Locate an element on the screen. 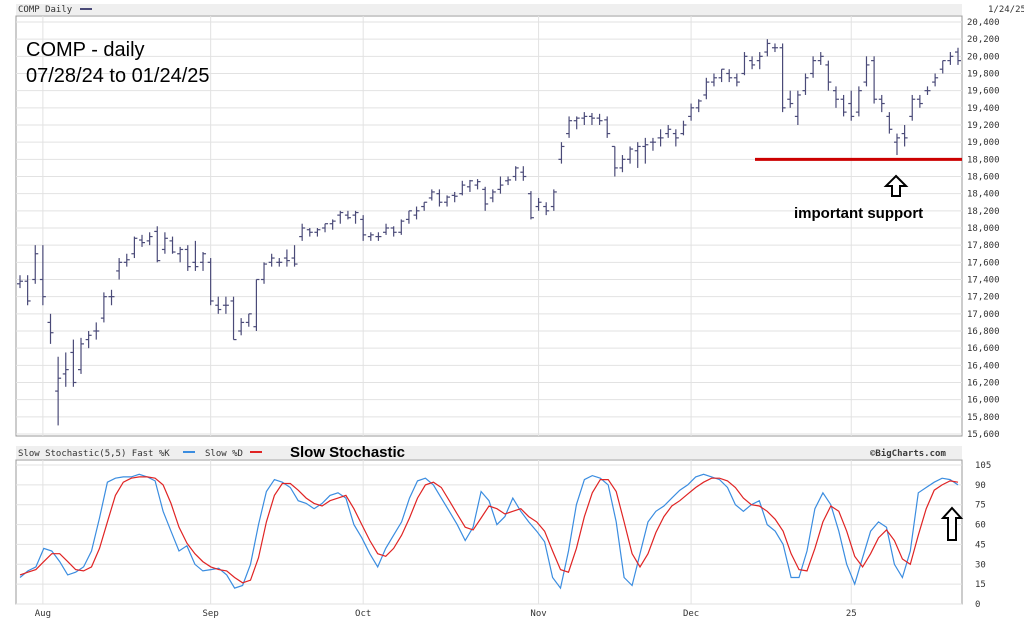  price-tick-label: 18,000 is located at coordinates (983, 229).